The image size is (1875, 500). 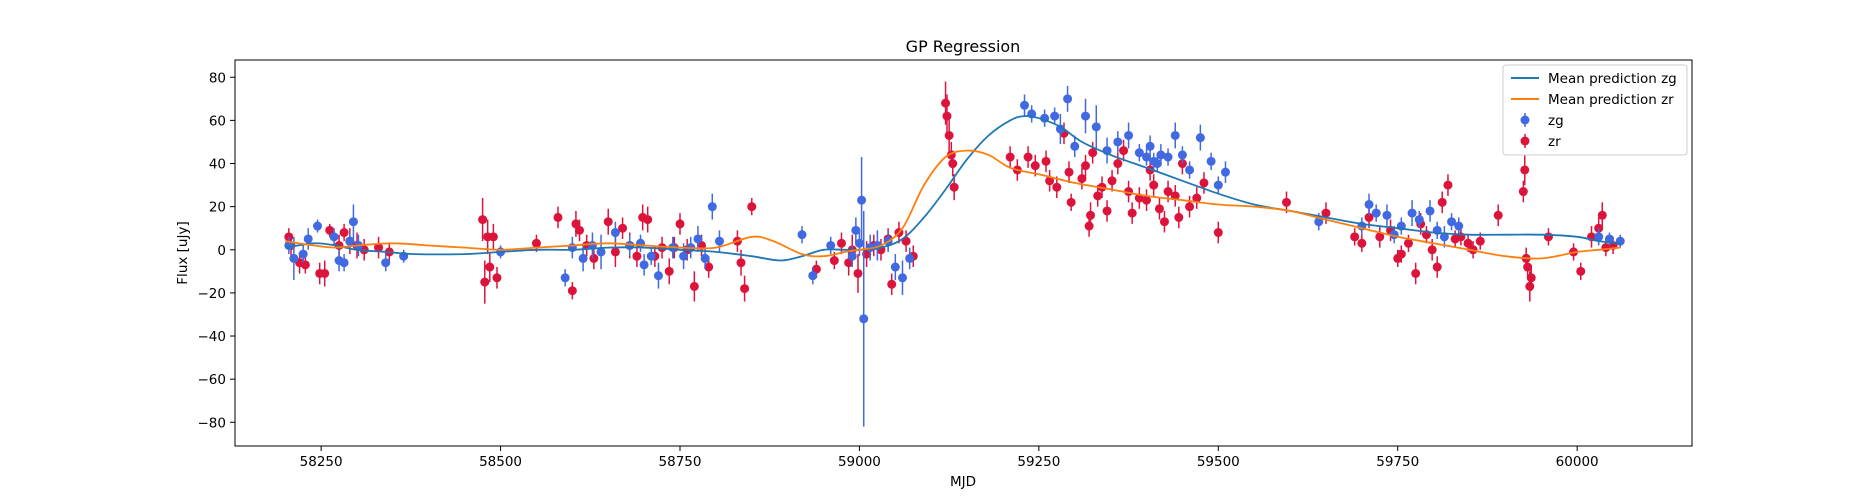 What do you see at coordinates (859, 462) in the screenshot?
I see `x-tick-label: 59000` at bounding box center [859, 462].